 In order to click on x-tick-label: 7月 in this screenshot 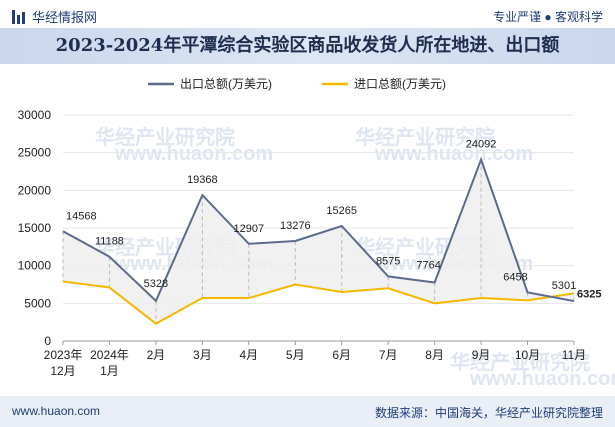, I will do `click(388, 355)`.